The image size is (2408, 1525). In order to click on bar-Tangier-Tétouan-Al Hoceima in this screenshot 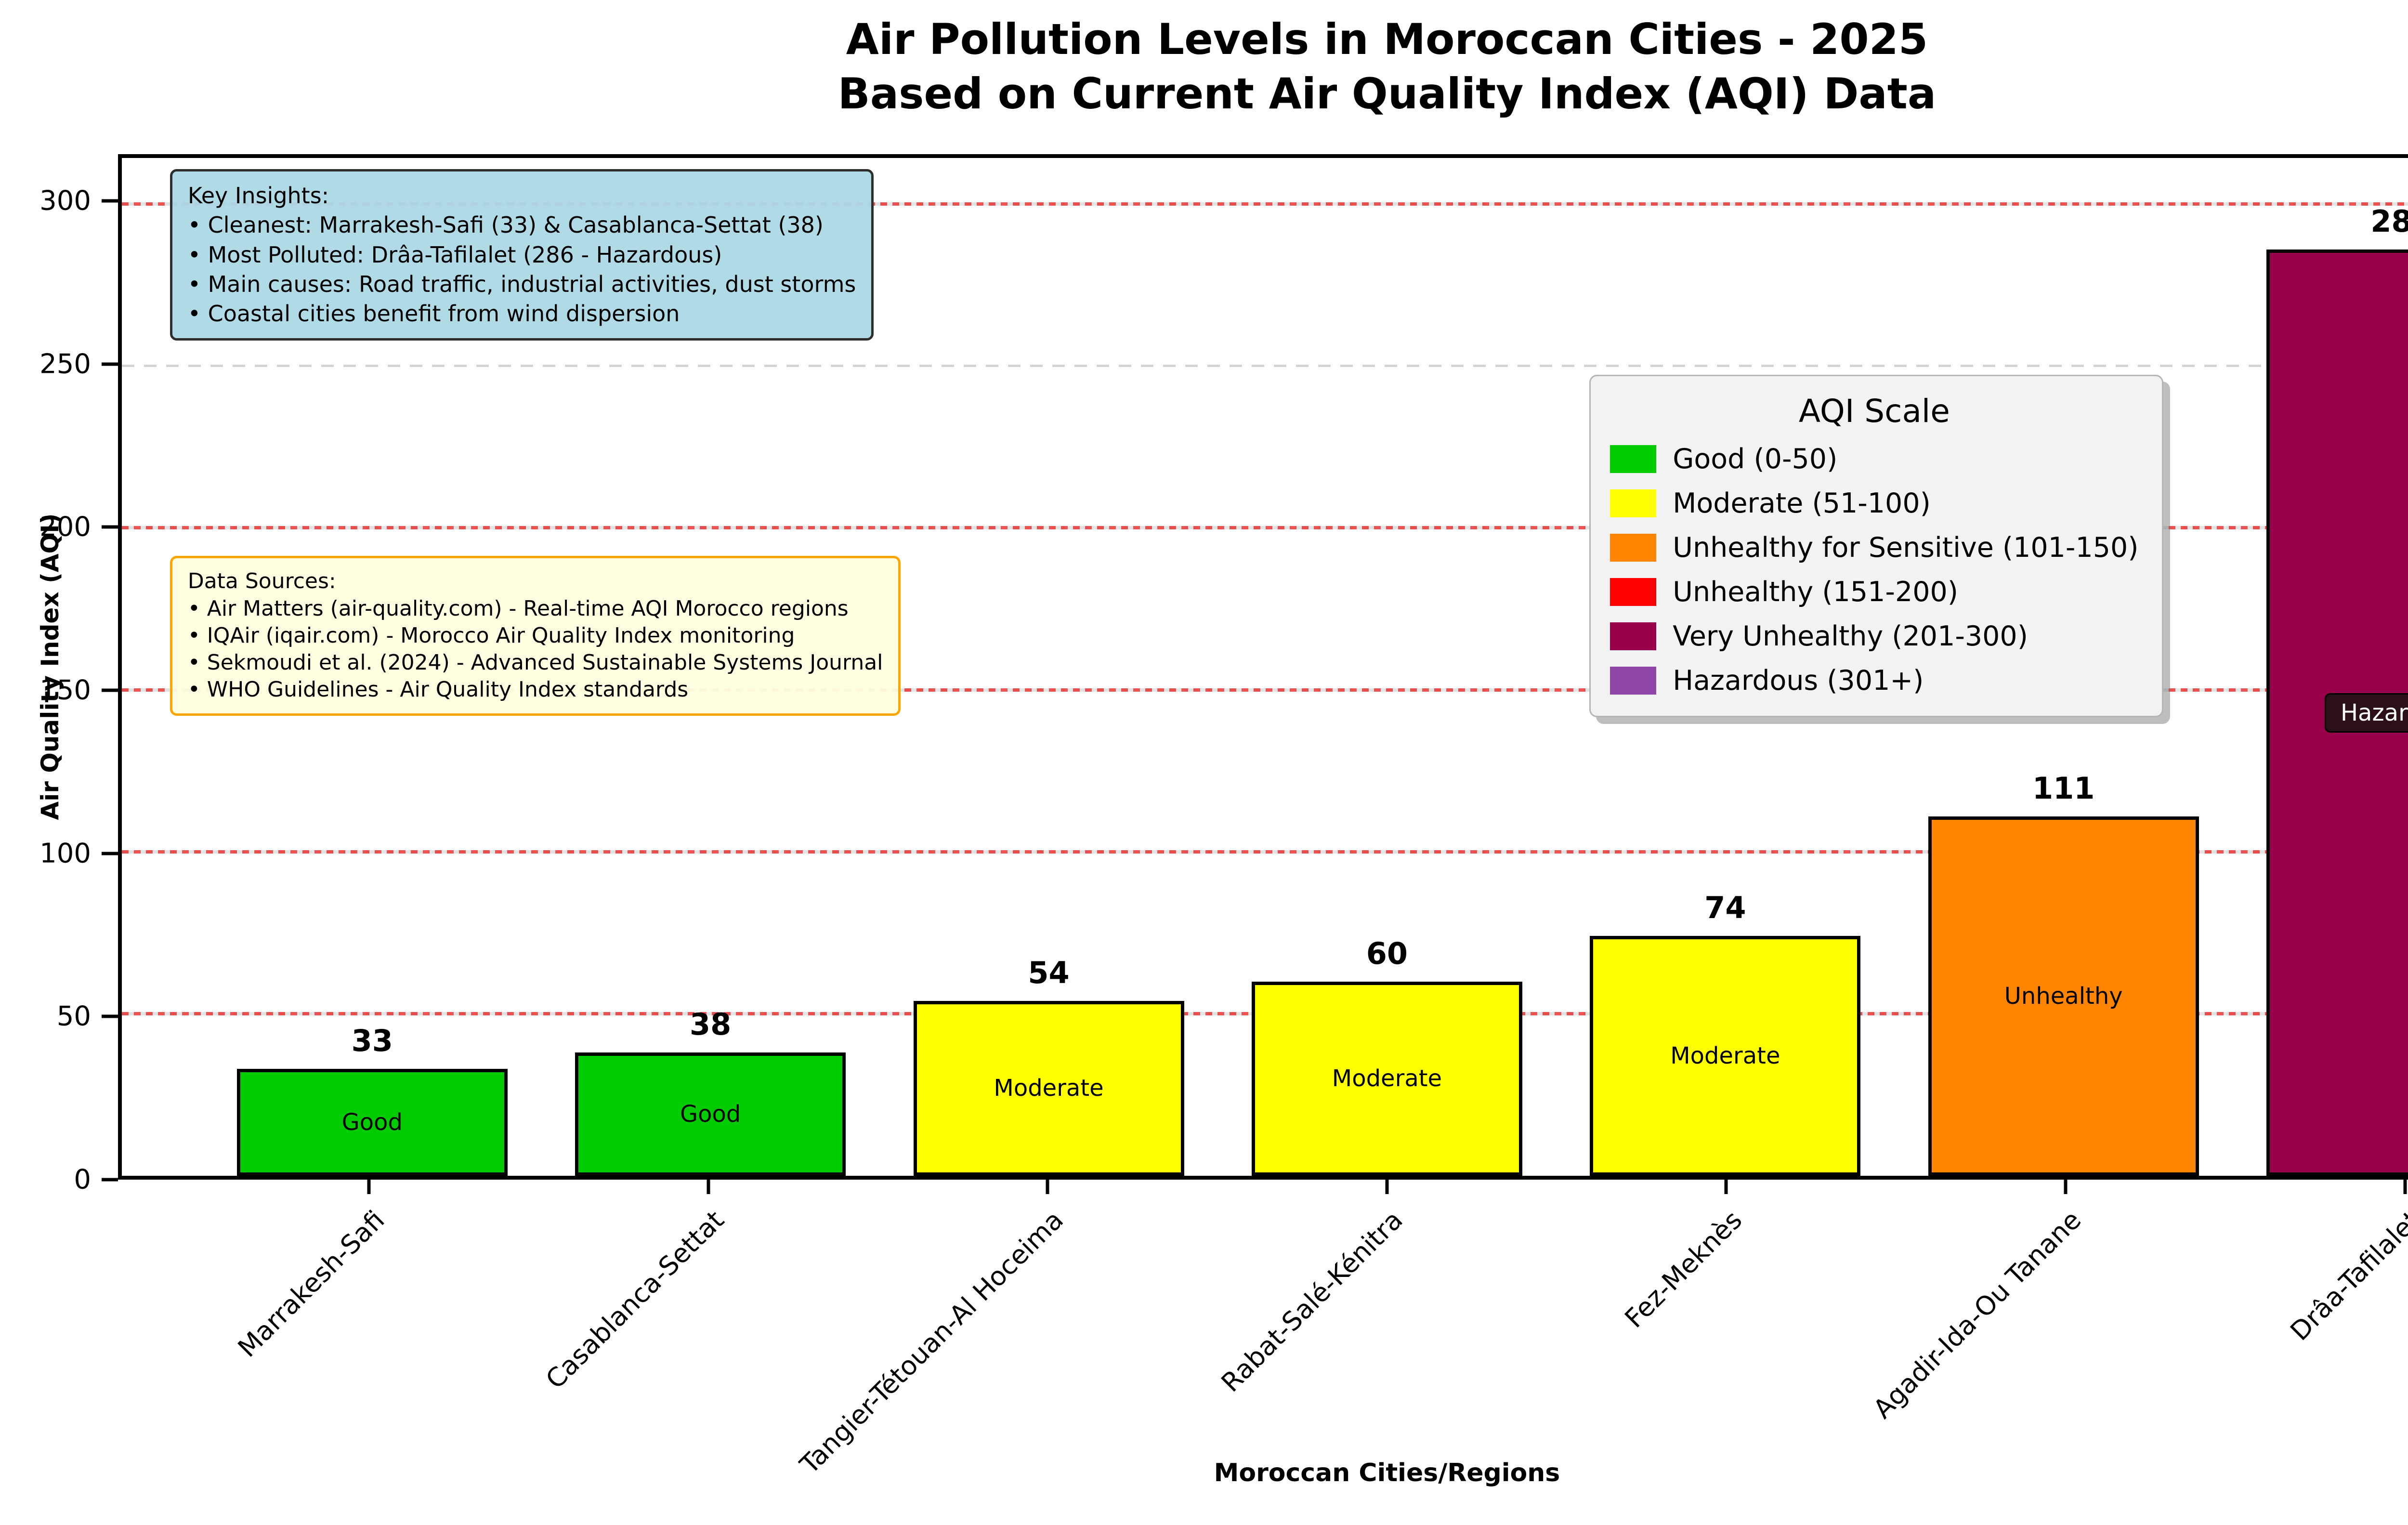, I will do `click(1048, 1088)`.